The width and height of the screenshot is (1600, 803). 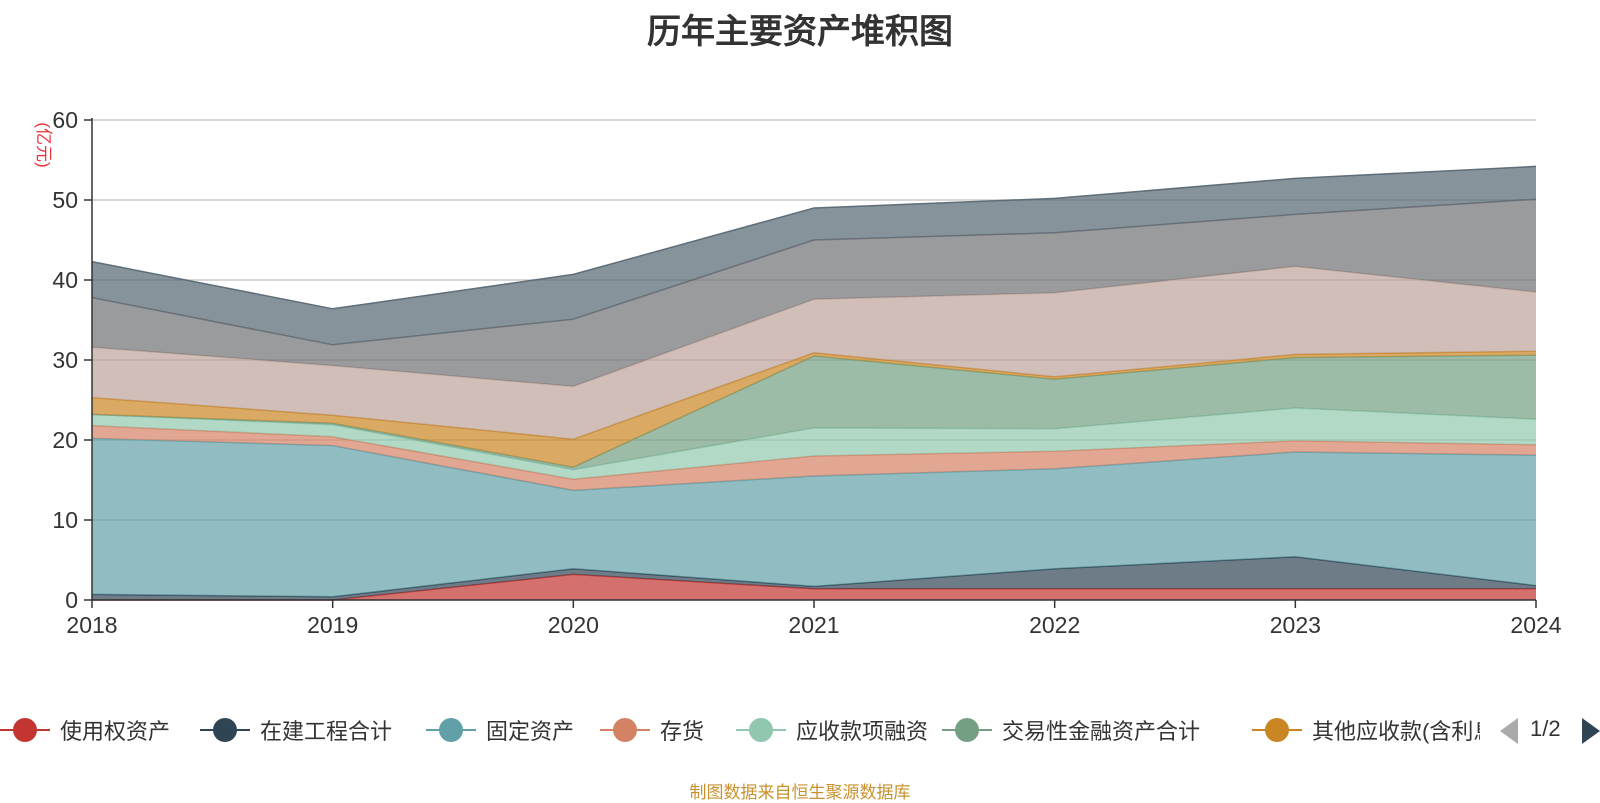 I want to click on y-tick-label: 0, so click(x=71, y=600).